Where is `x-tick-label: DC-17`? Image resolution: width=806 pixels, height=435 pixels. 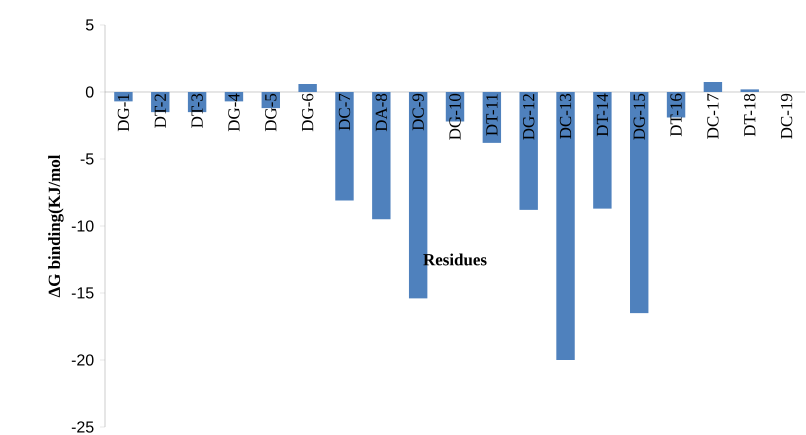 x-tick-label: DC-17 is located at coordinates (713, 116).